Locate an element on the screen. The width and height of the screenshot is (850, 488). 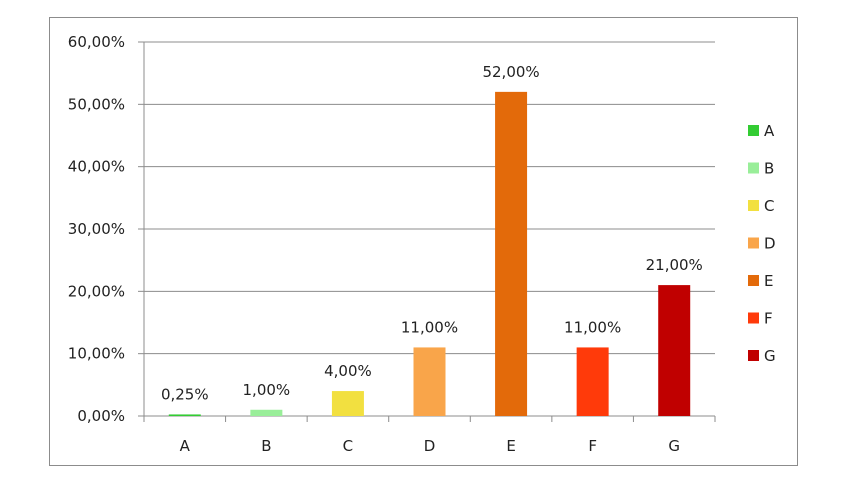
legend-label-d: D is located at coordinates (770, 244).